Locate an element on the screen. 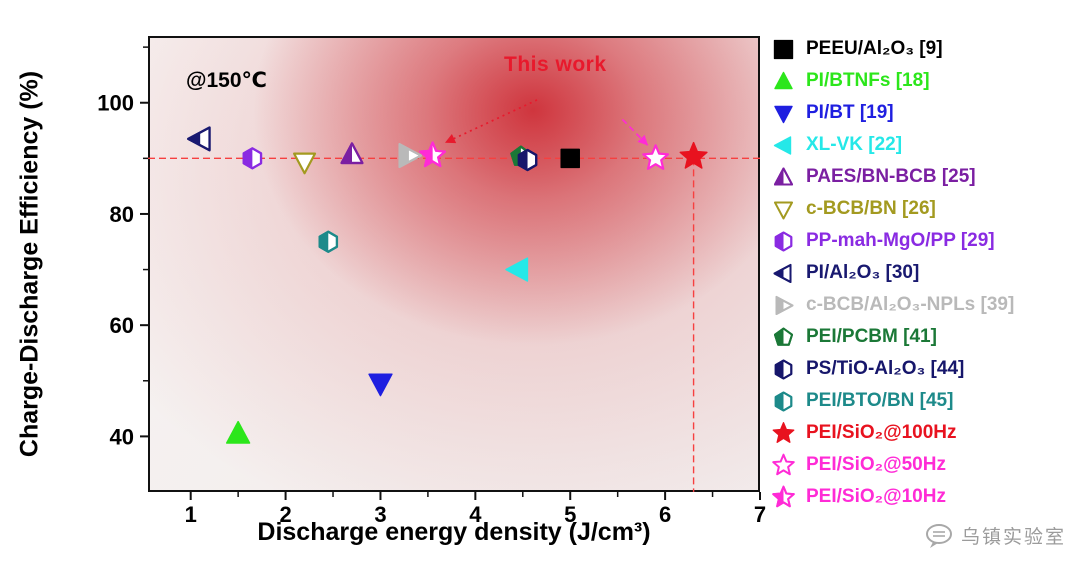  legend-item: PP-mah-MgO/PP [29] is located at coordinates (892, 241).